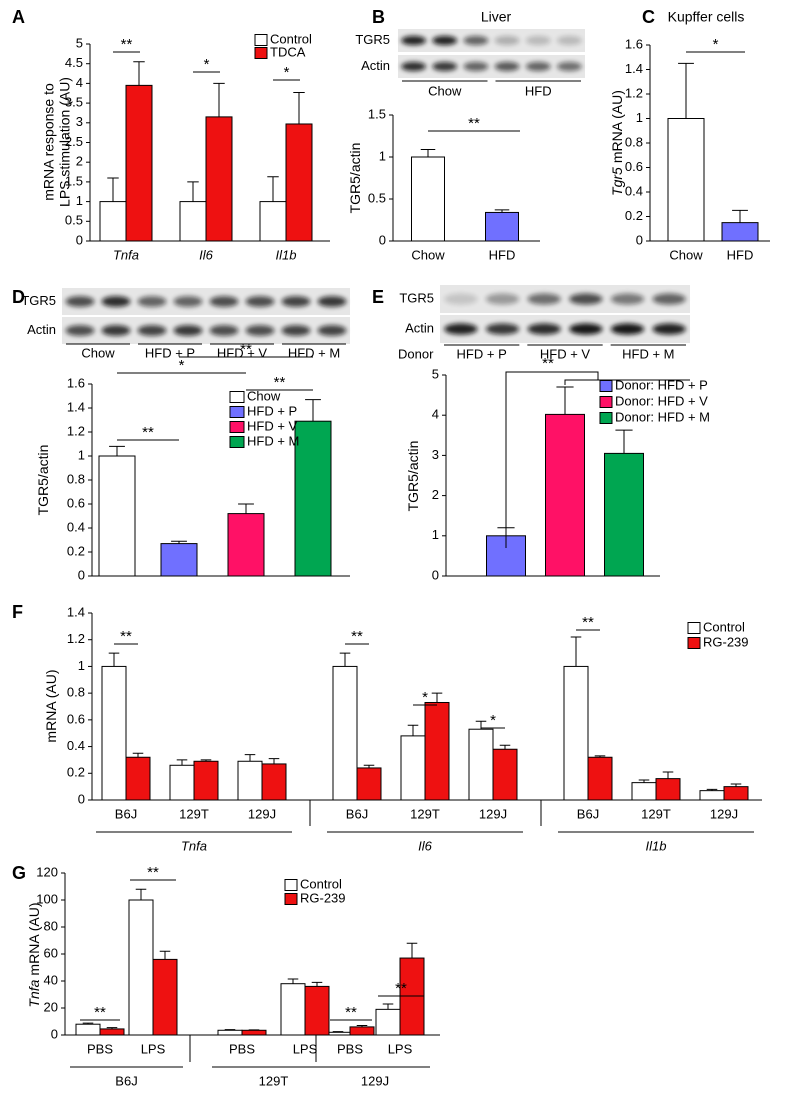 Image resolution: width=785 pixels, height=1094 pixels. What do you see at coordinates (661, 400) in the screenshot?
I see `legend-label: Donor: HFD + V` at bounding box center [661, 400].